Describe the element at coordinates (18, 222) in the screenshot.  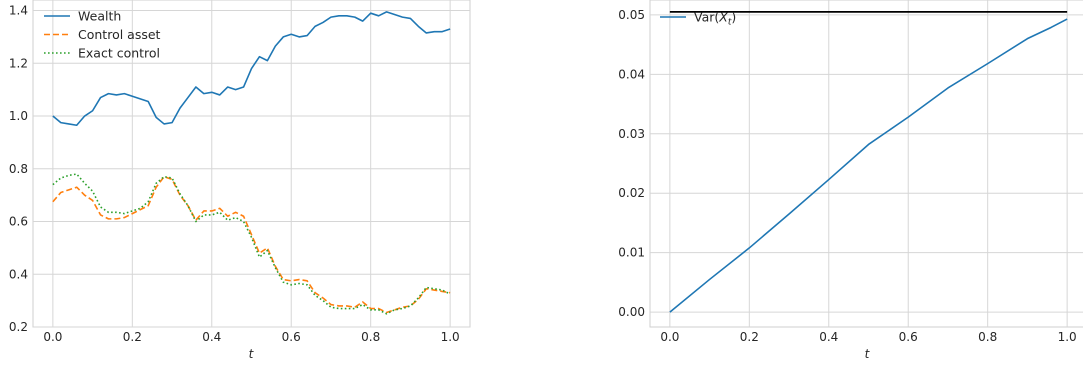
I see `y-tick-label: 0.6` at that location.